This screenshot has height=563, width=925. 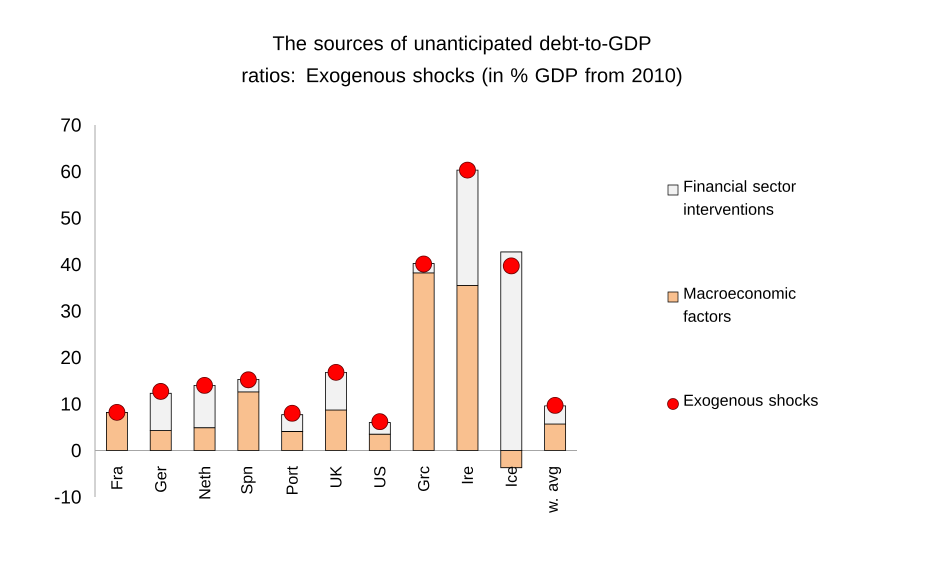 I want to click on x-tick-label: Fra, so click(x=116, y=477).